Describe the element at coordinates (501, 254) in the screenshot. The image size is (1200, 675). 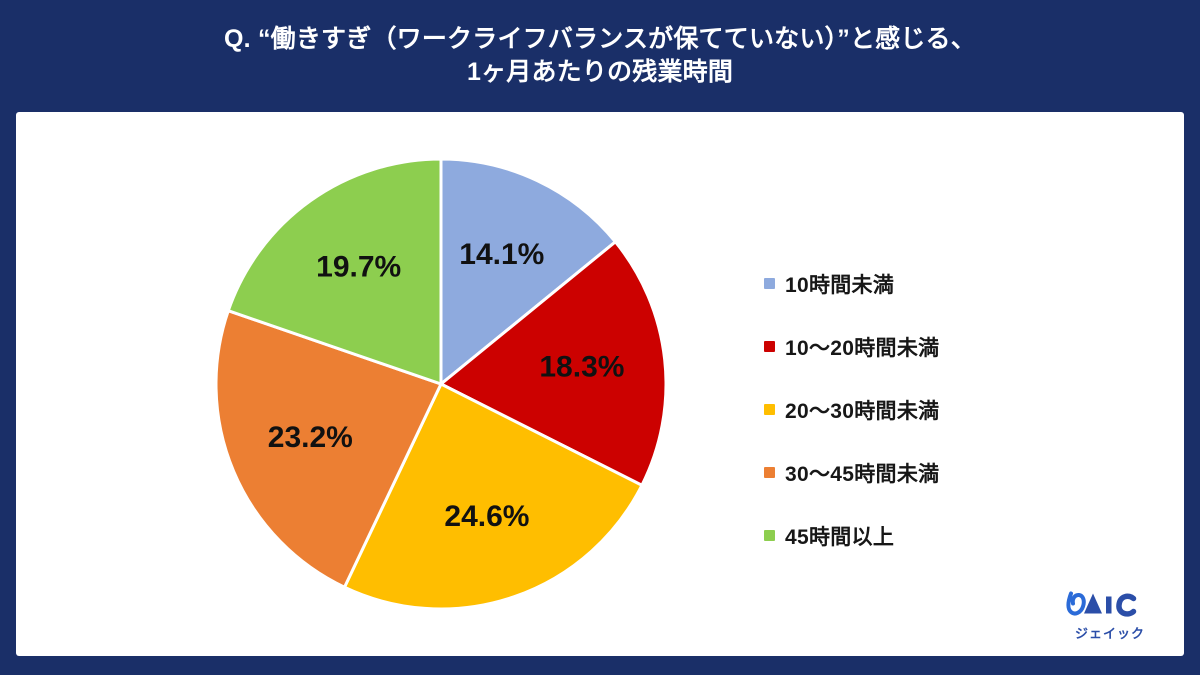
I see `pie-slice-label: 14.1%` at that location.